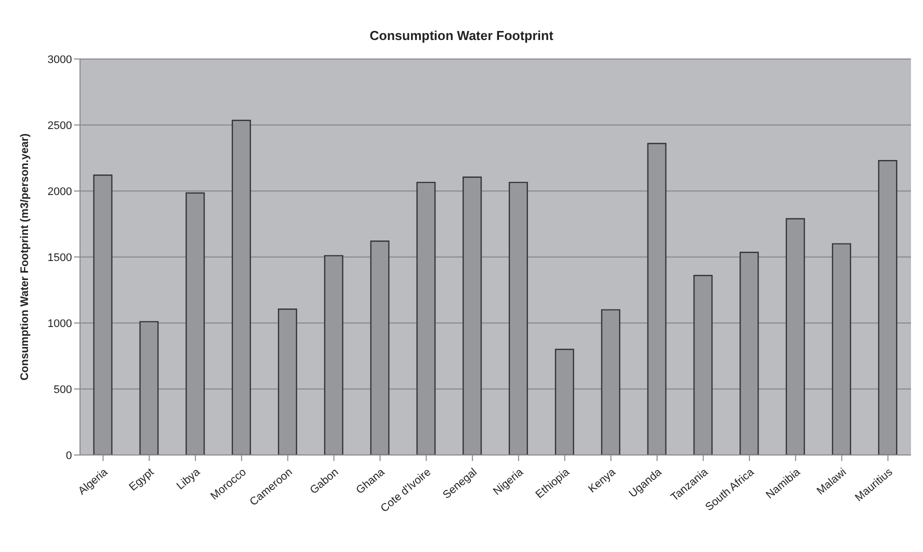  Describe the element at coordinates (60, 192) in the screenshot. I see `y-tick-label: 2000` at that location.